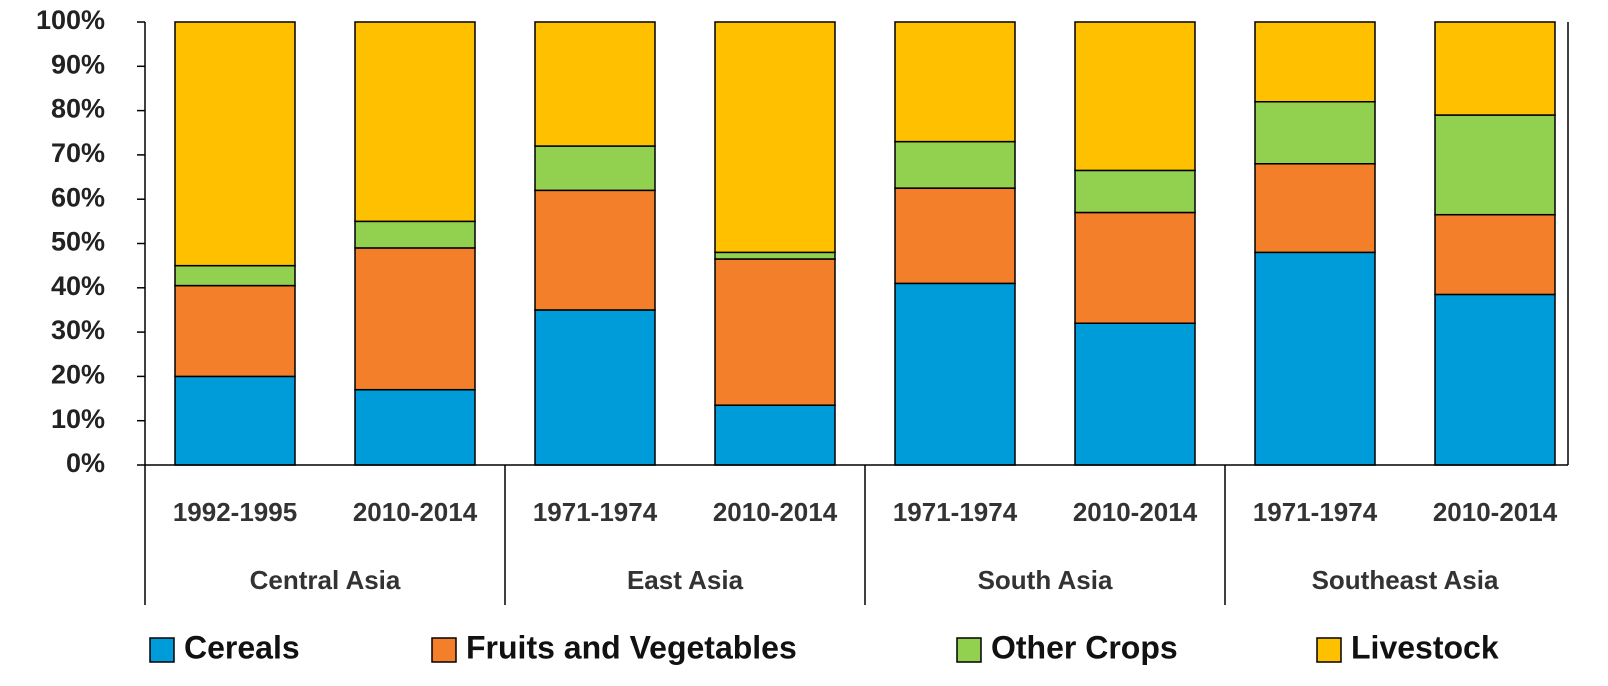  Describe the element at coordinates (78, 109) in the screenshot. I see `y-tick-label: 80%` at that location.